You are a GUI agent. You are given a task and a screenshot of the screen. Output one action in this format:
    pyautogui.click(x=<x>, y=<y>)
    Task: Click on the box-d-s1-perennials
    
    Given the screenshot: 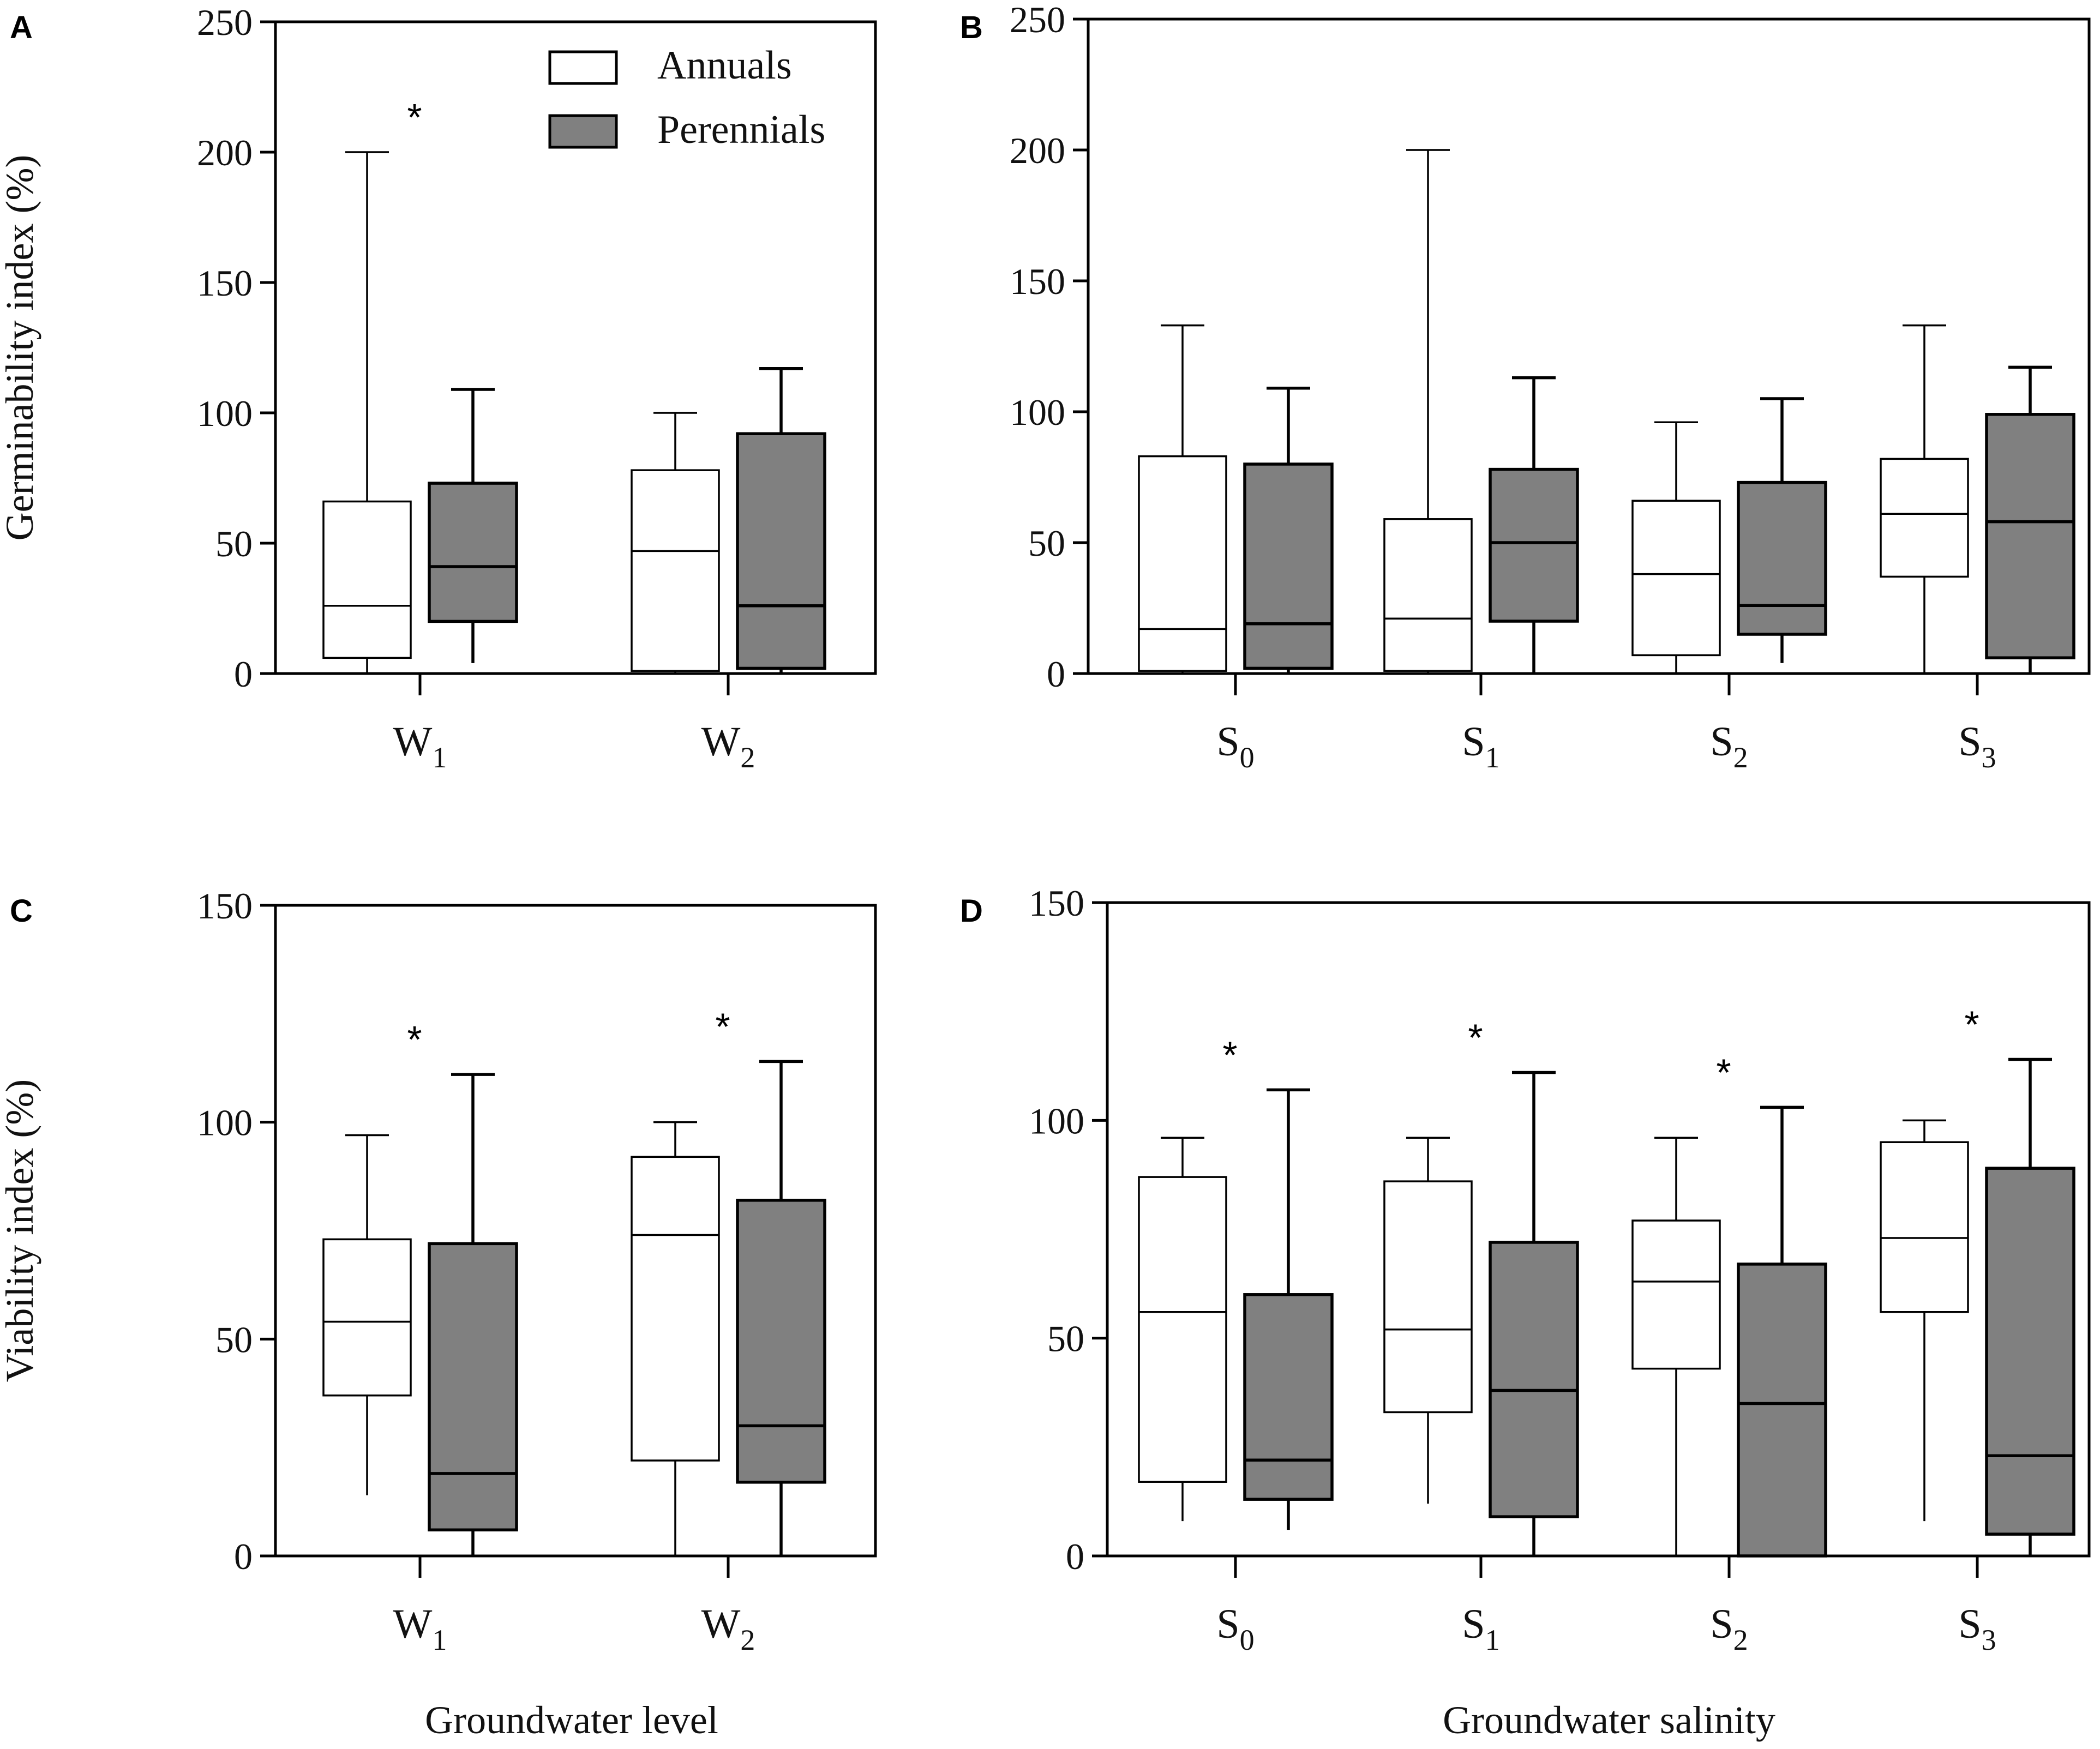 What is the action you would take?
    pyautogui.click(x=1534, y=1380)
    